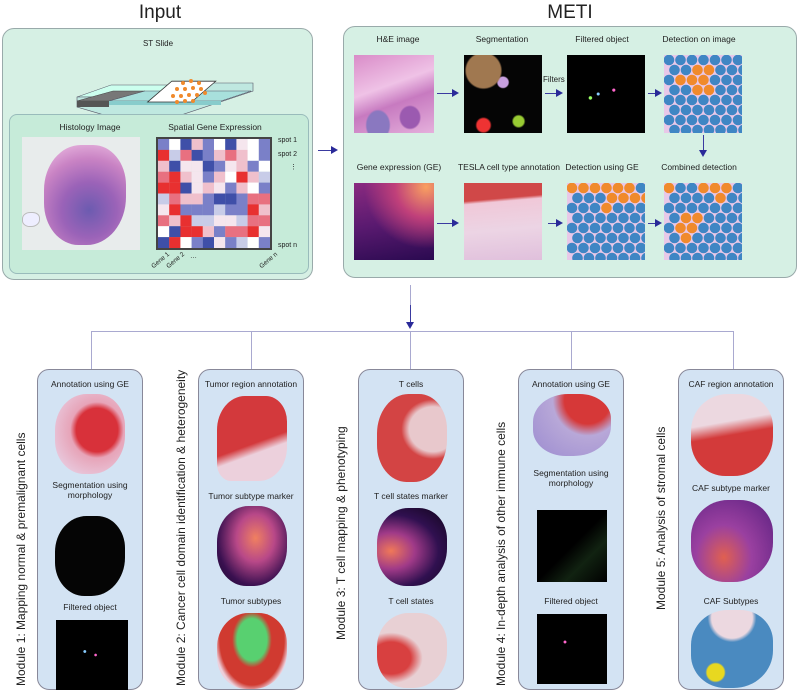 The image size is (800, 693). I want to click on he-image, so click(394, 94).